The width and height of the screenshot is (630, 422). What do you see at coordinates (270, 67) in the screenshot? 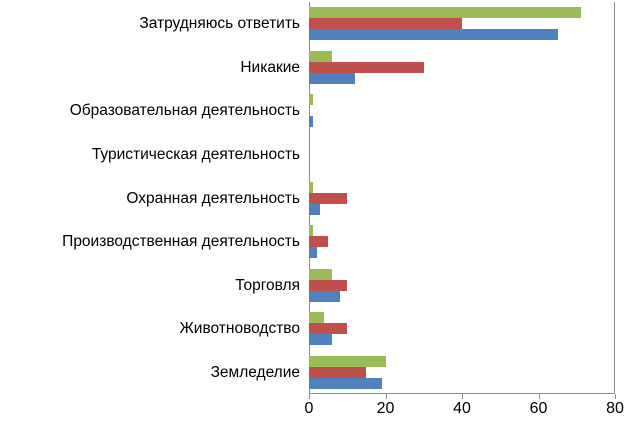
I see `category-label: Никакие` at bounding box center [270, 67].